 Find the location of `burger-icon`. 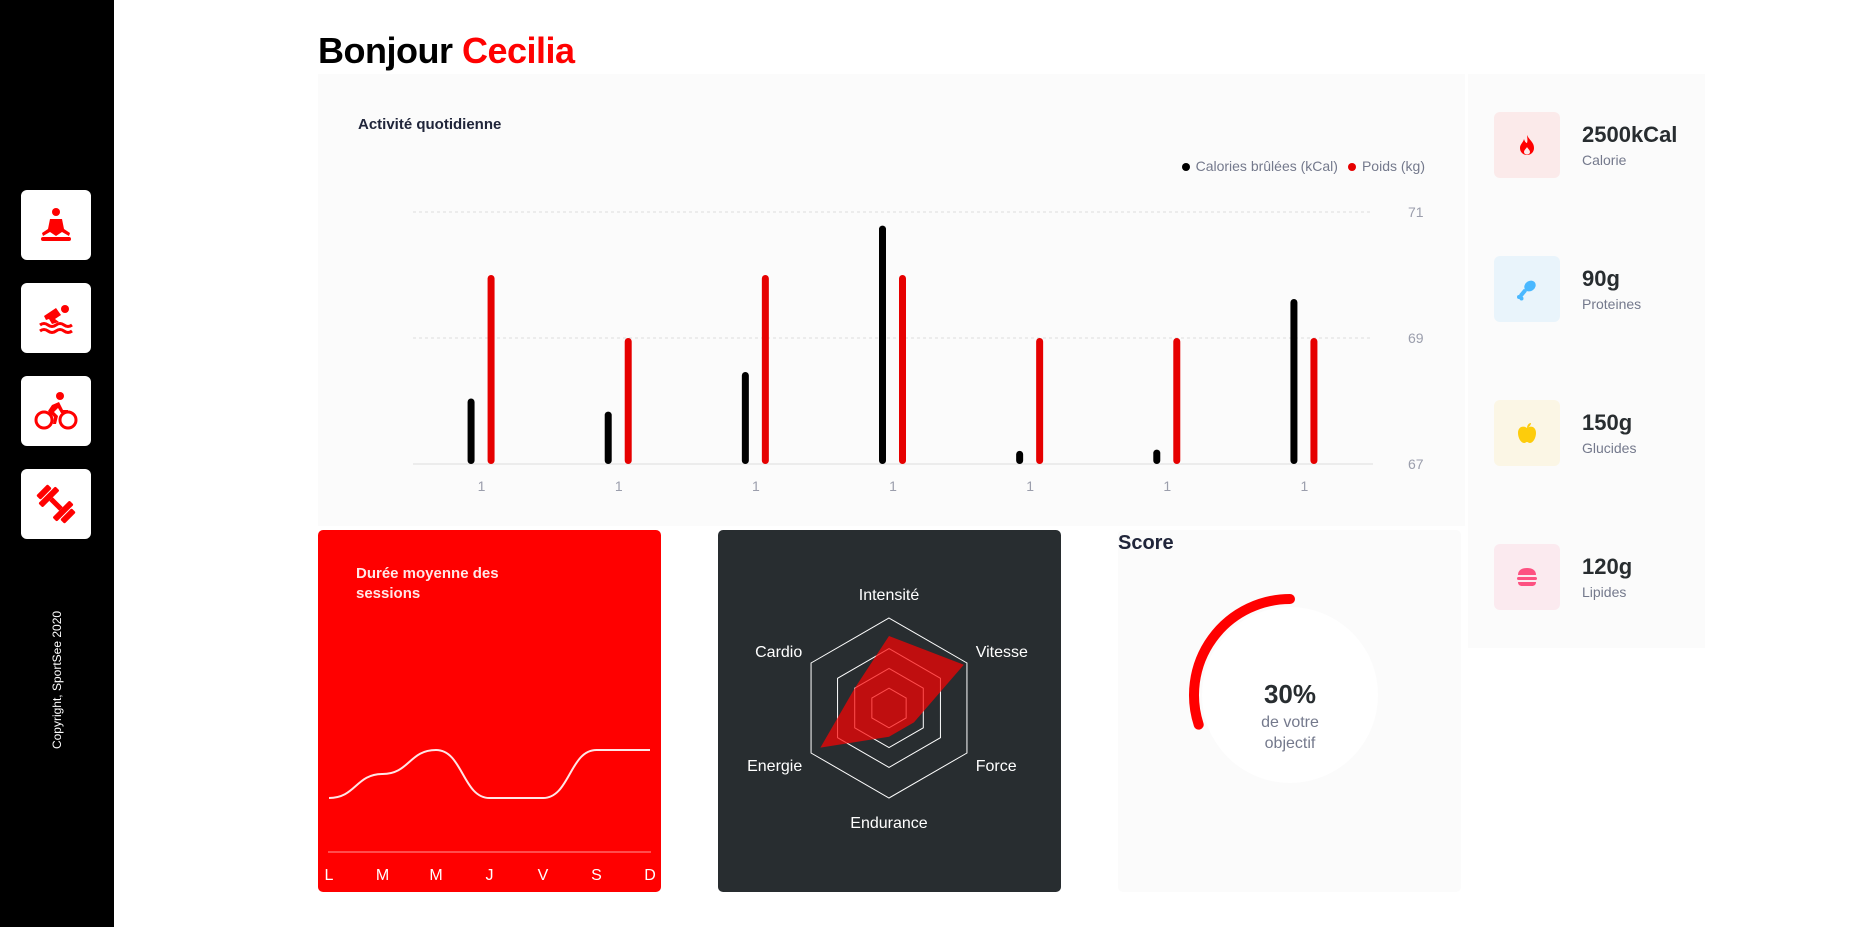

burger-icon is located at coordinates (1527, 577).